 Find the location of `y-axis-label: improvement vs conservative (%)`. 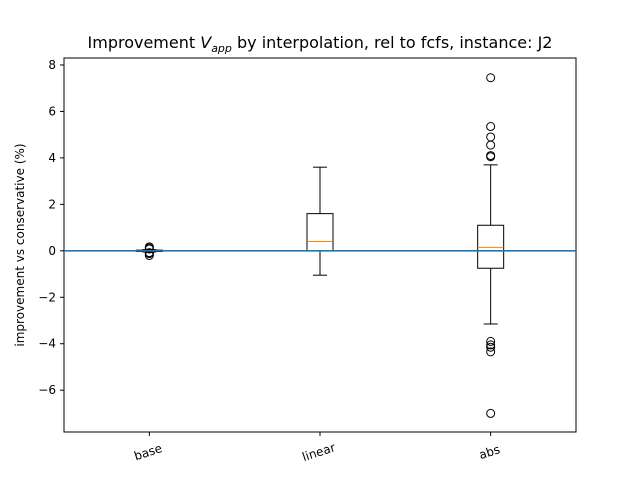

y-axis-label: improvement vs conservative (%) is located at coordinates (20, 244).